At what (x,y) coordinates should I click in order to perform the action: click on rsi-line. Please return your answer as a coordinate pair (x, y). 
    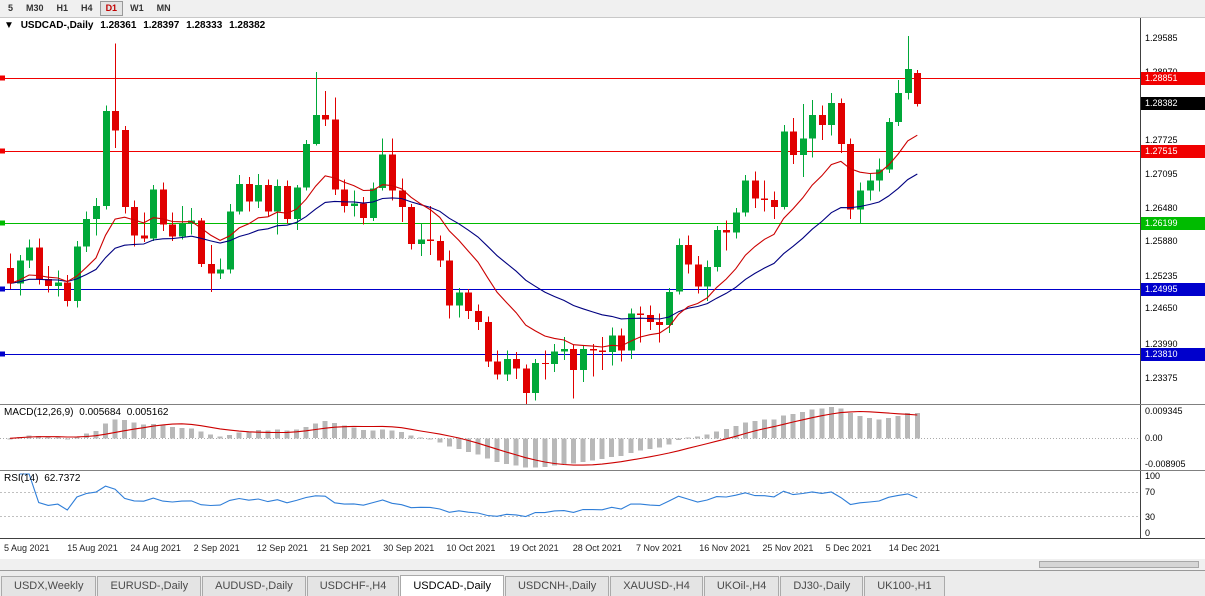
    Looking at the image, I should click on (468, 495).